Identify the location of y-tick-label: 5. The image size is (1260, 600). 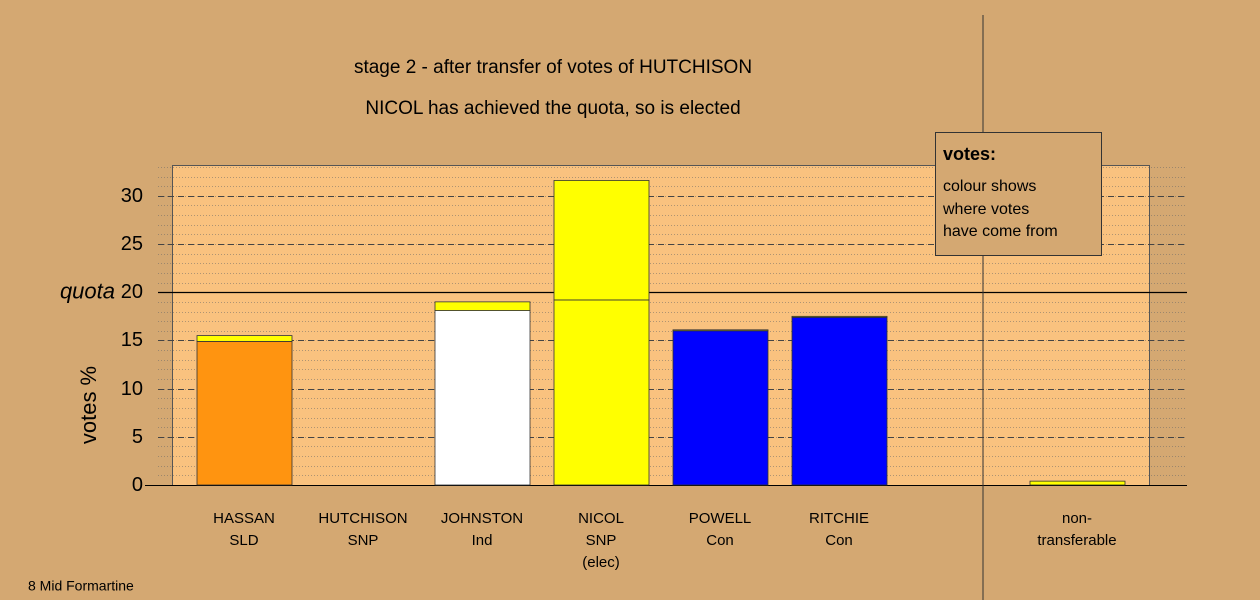
(137, 437).